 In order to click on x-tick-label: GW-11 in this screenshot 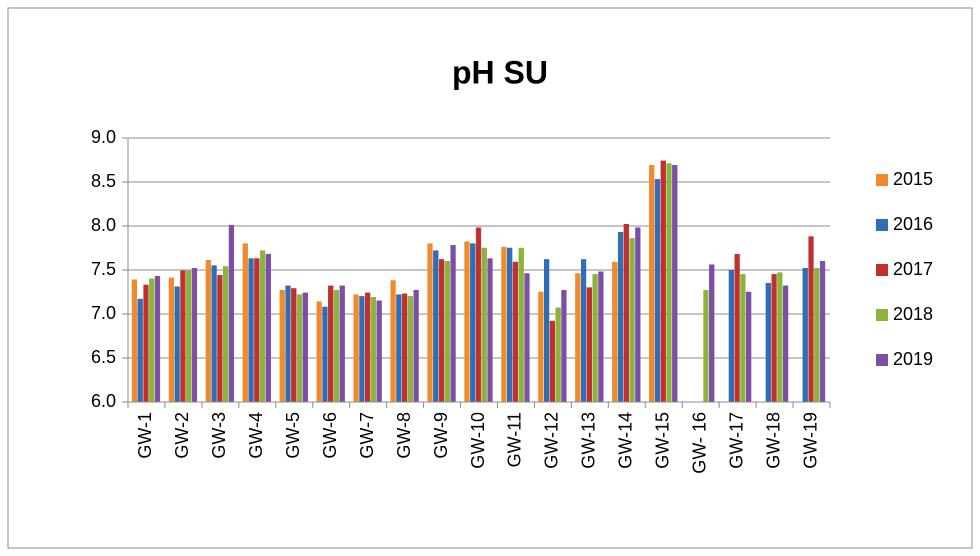, I will do `click(515, 439)`.